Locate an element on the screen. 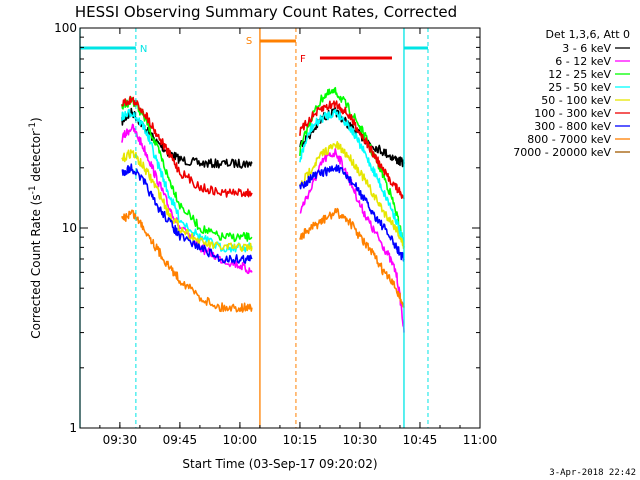 This screenshot has height=480, width=640. marker-label-3: F is located at coordinates (303, 59).